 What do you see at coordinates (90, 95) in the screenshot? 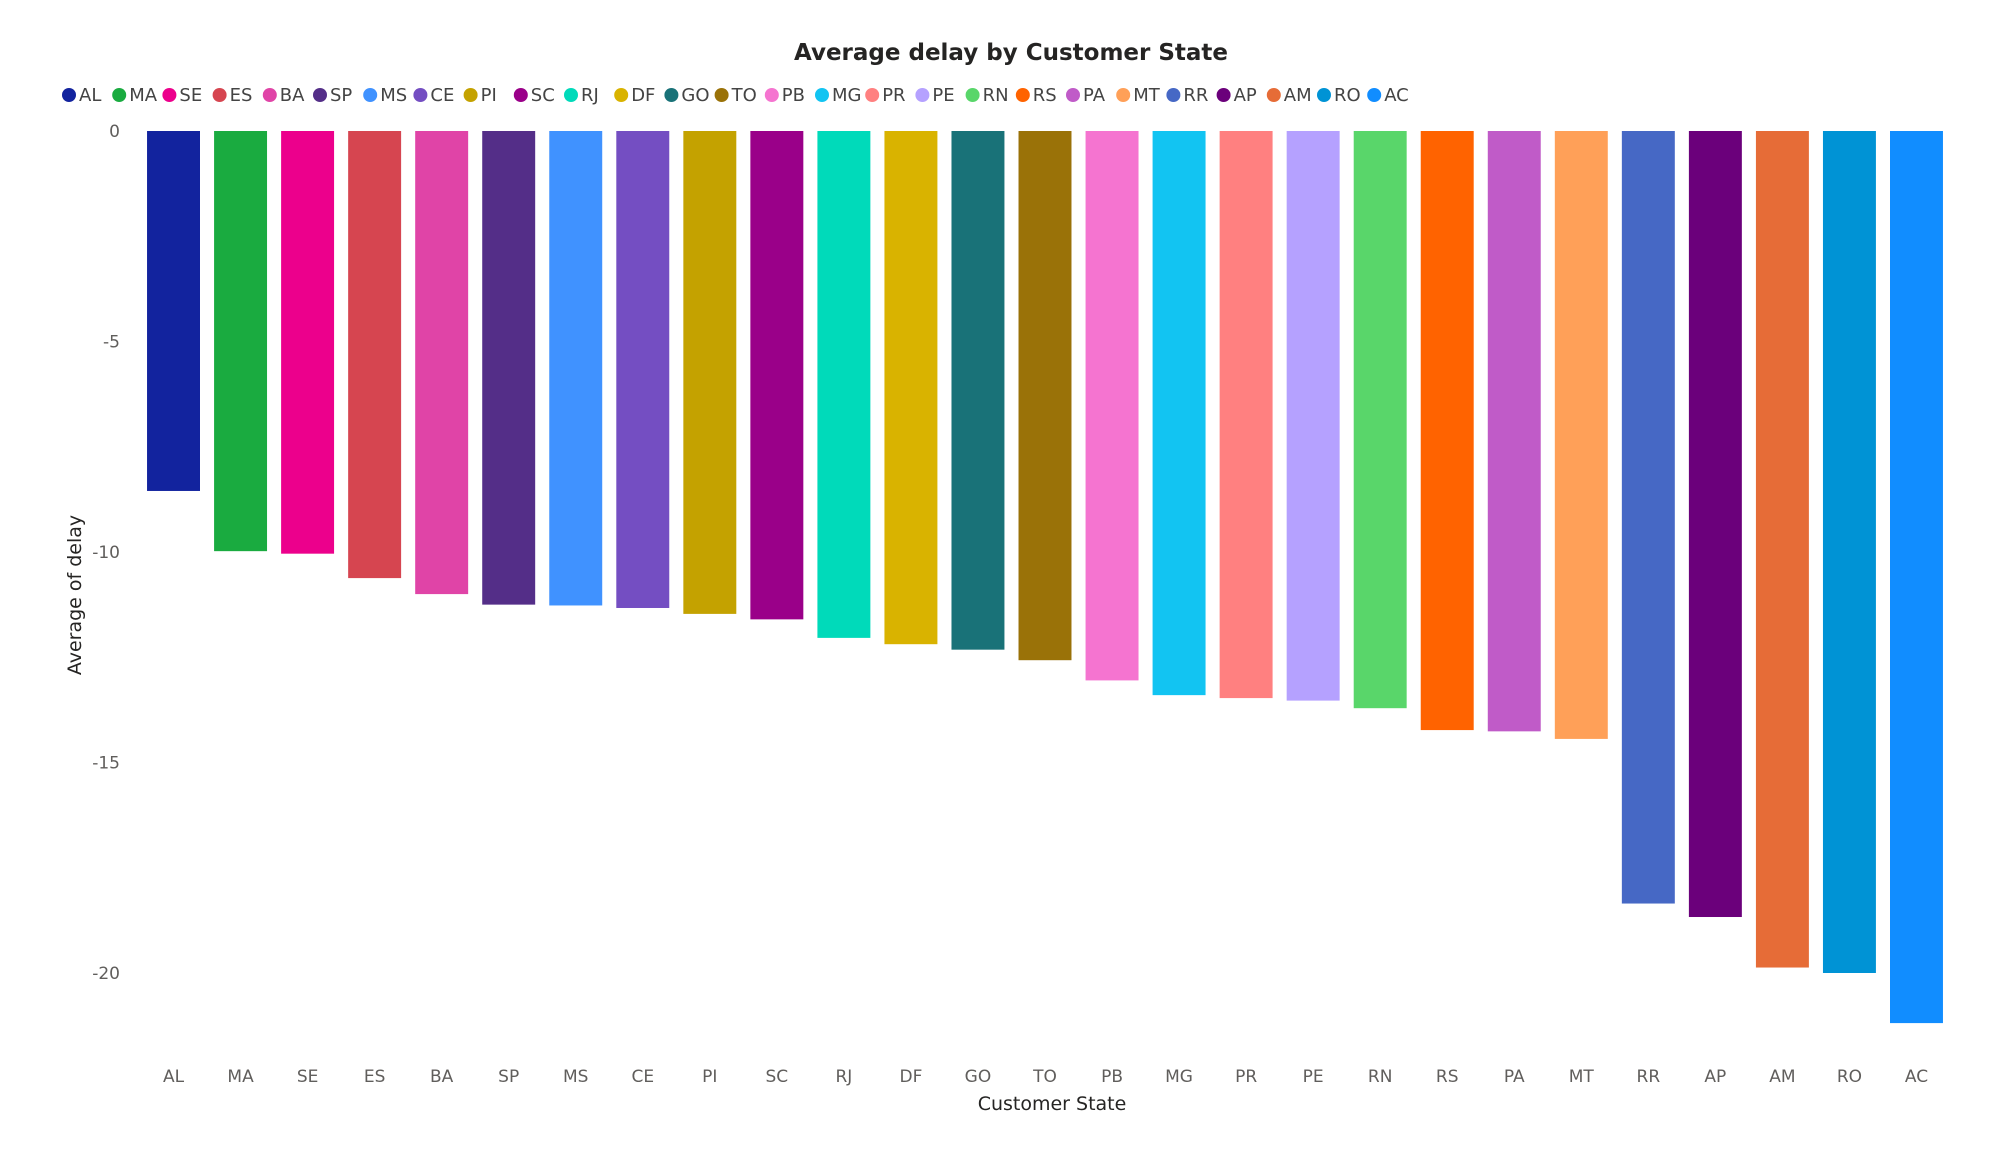
I see `legend-label: AL` at bounding box center [90, 95].